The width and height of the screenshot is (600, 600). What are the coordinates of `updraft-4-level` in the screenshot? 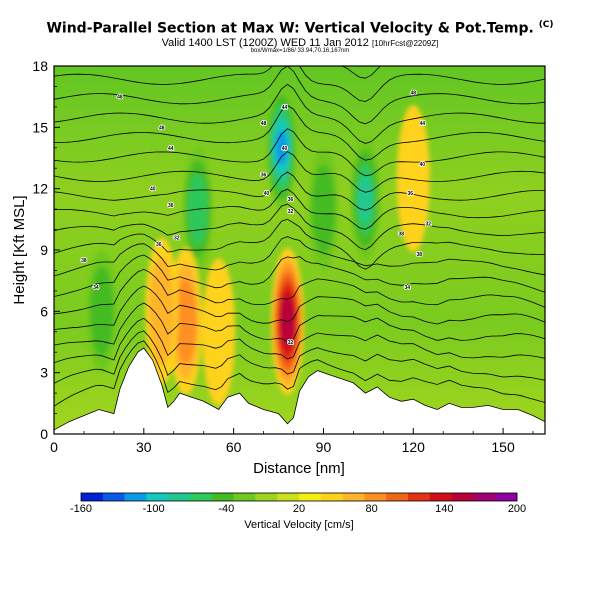 It's located at (413, 178).